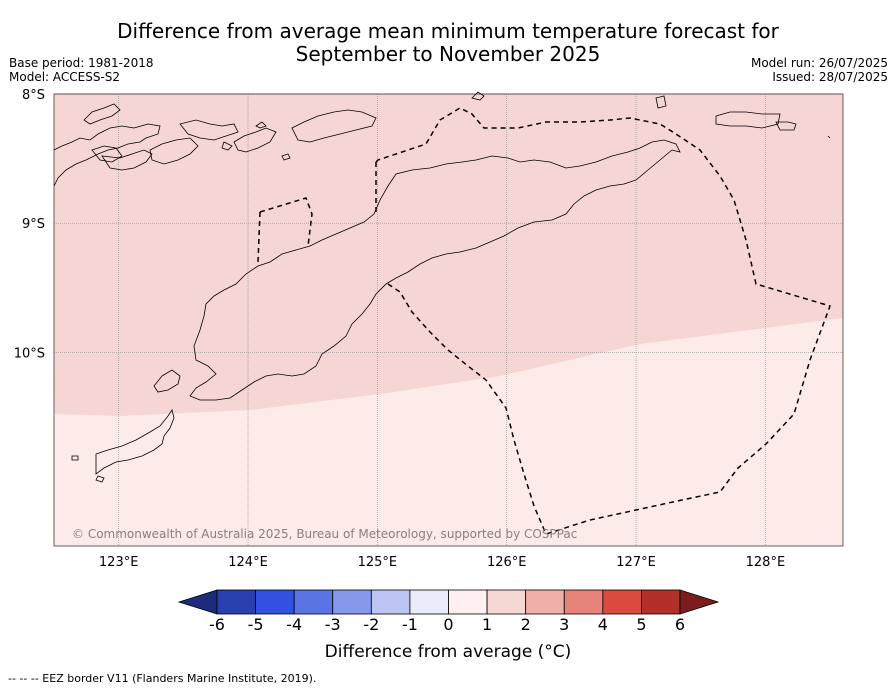 The image size is (896, 690). I want to click on colorbar-tick-label: 2, so click(526, 624).